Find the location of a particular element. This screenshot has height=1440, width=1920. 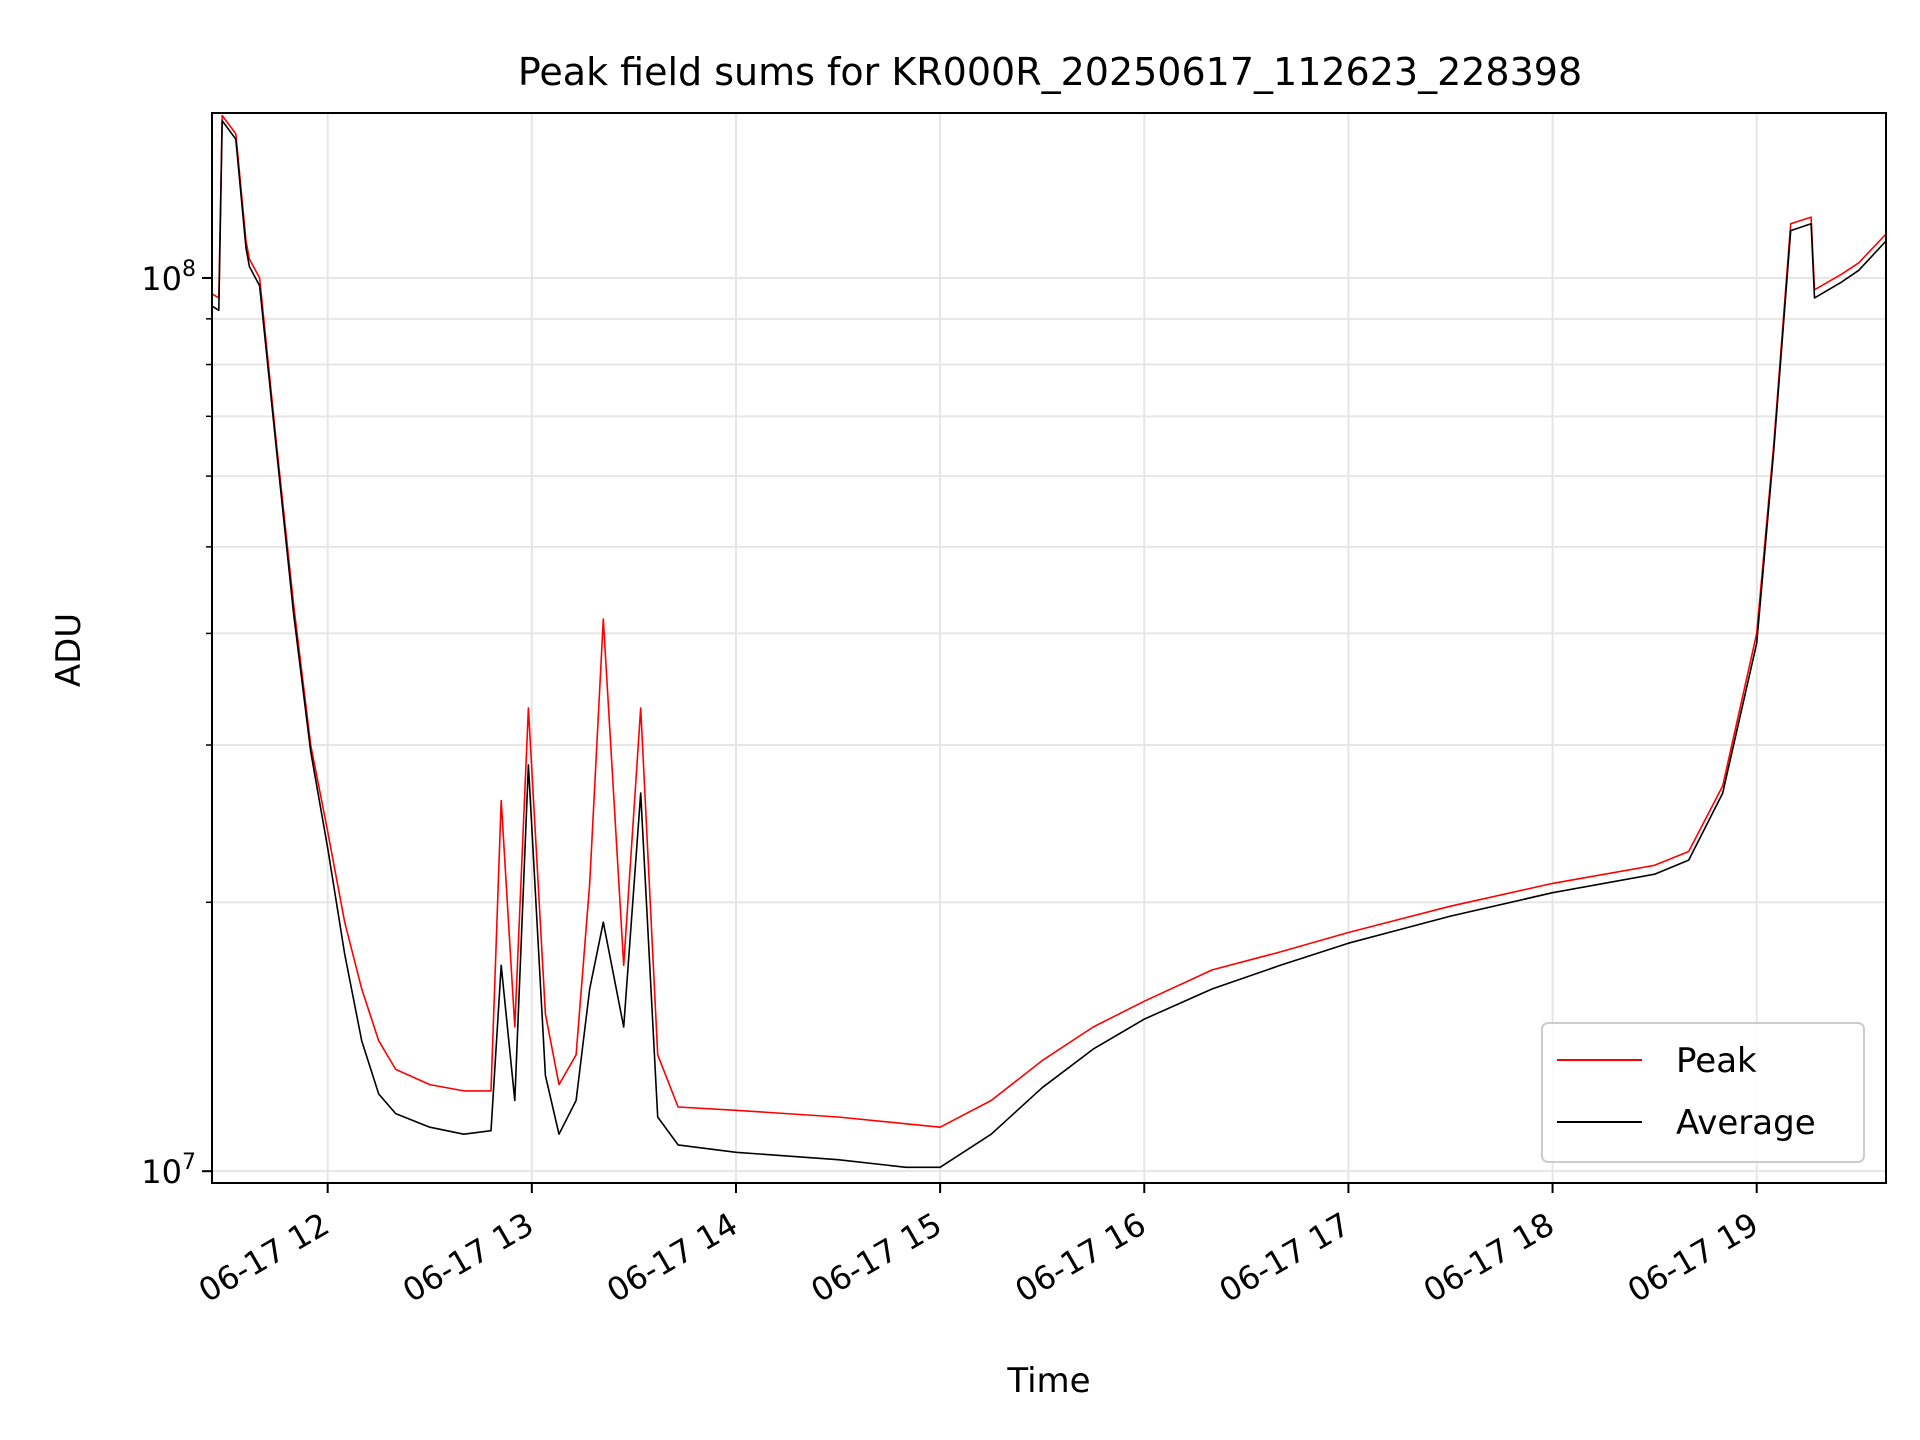

legend-box is located at coordinates (1703, 1092).